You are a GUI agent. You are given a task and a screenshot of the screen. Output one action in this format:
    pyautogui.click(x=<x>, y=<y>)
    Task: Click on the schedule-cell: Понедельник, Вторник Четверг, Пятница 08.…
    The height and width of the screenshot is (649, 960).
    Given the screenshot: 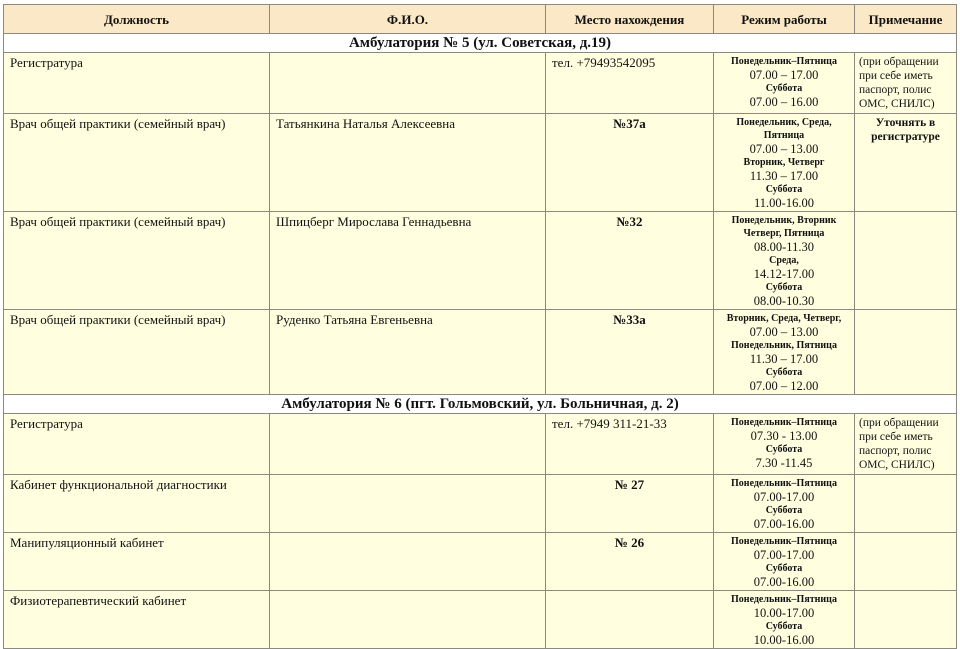 What is the action you would take?
    pyautogui.click(x=784, y=260)
    